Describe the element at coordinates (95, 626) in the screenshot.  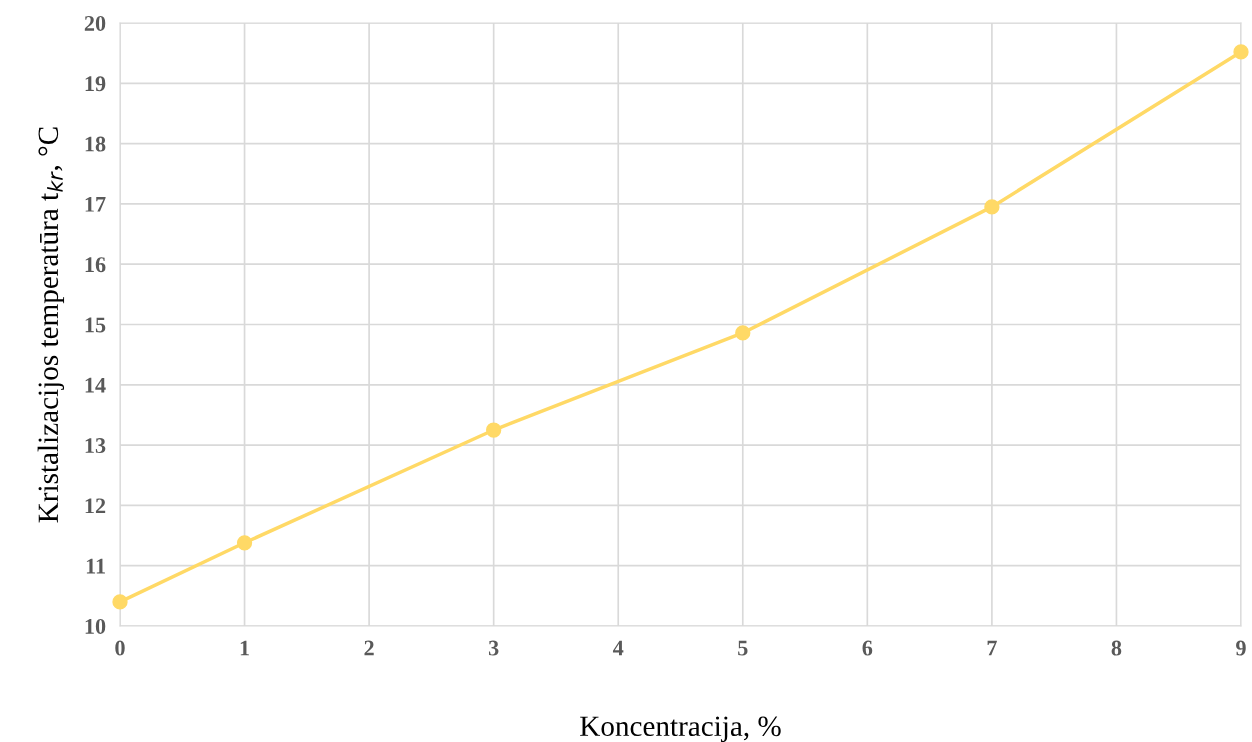
I see `y-tick-label: 10` at that location.